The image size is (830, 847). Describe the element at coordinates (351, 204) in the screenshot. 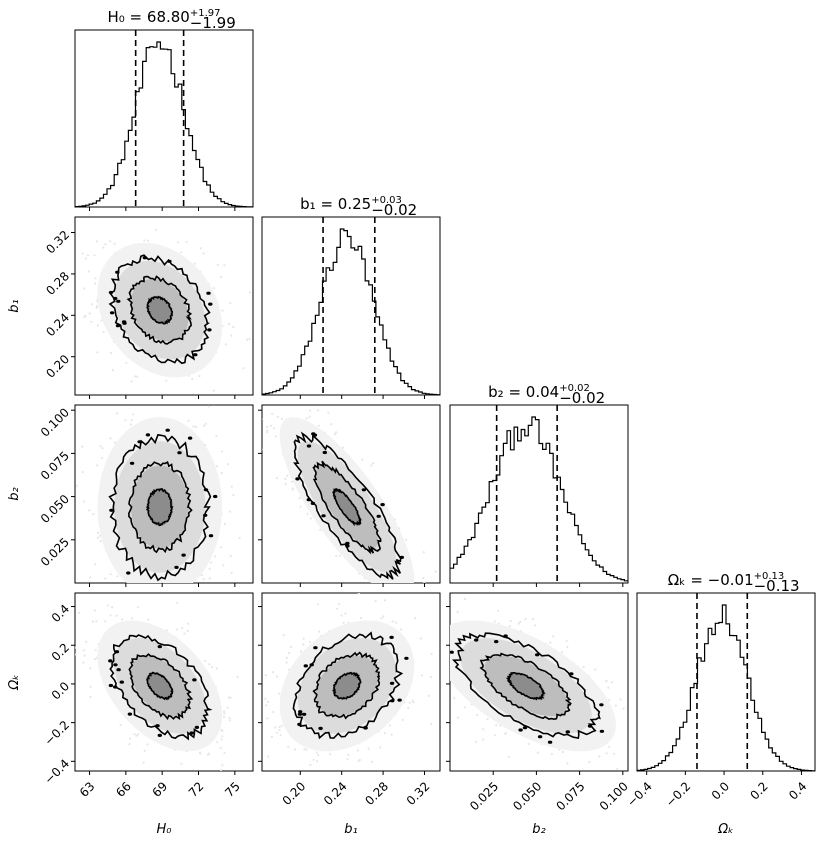

I see `title-b1: b₁ = 0.25+0.03` at that location.